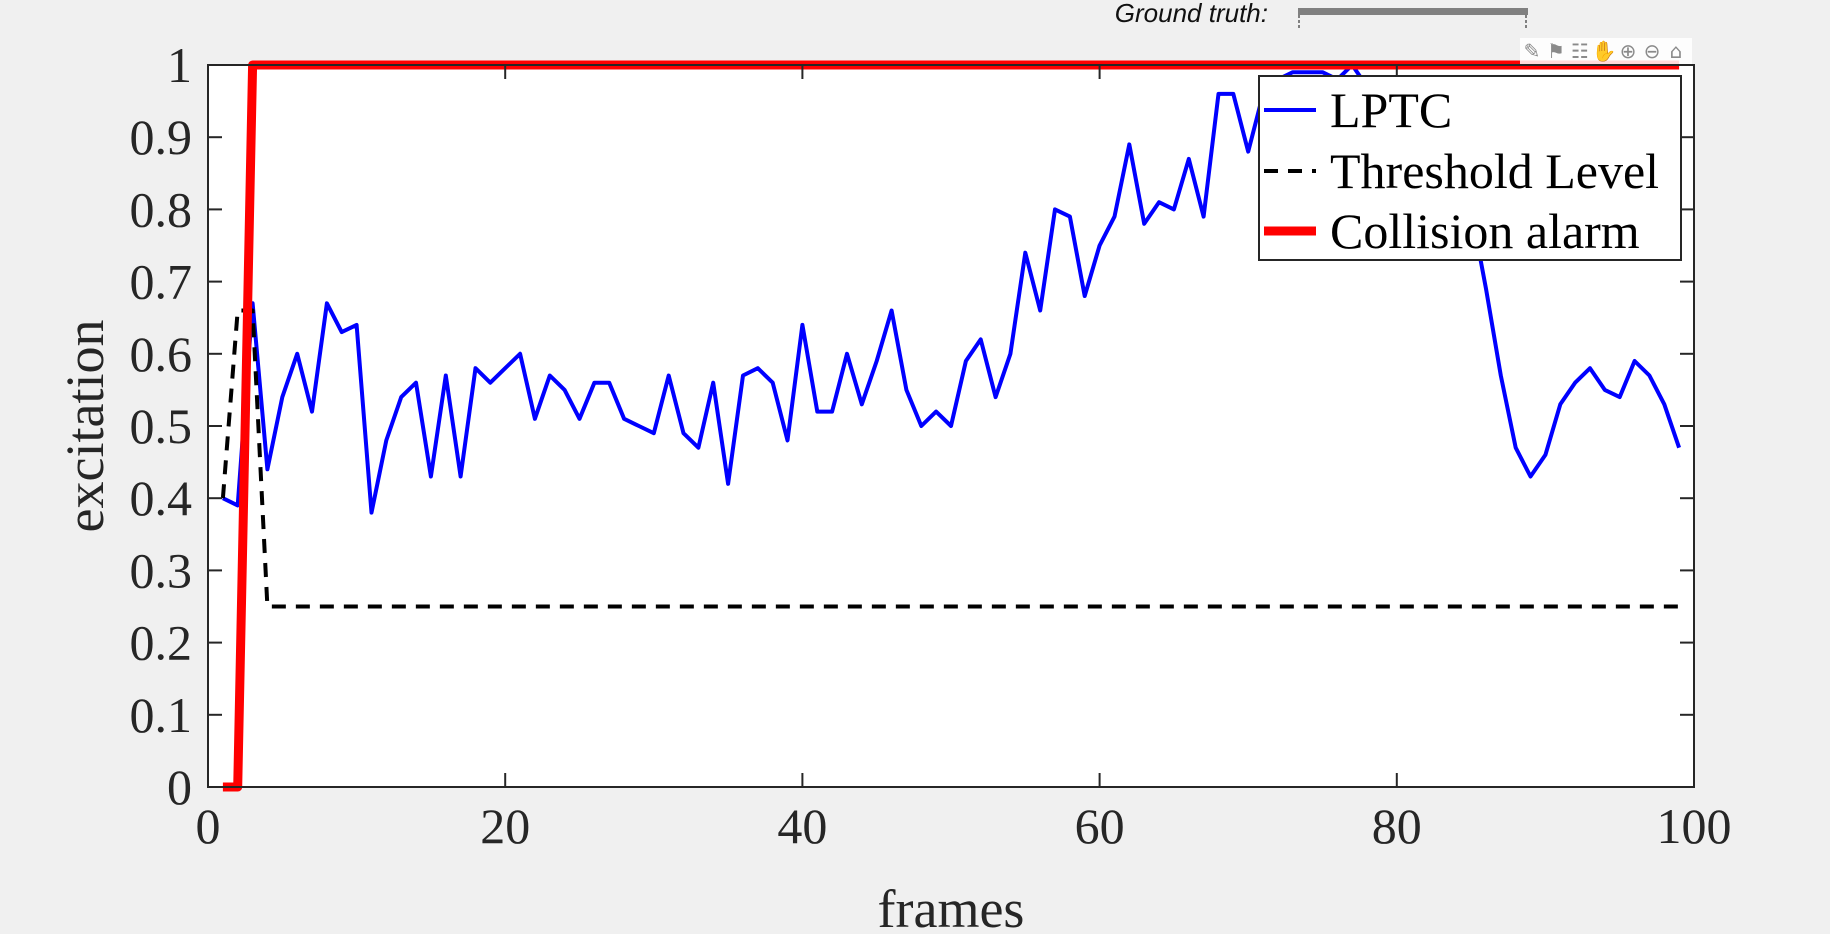 This screenshot has width=1830, height=934. Describe the element at coordinates (208, 826) in the screenshot. I see `x-tick-label: 0` at that location.